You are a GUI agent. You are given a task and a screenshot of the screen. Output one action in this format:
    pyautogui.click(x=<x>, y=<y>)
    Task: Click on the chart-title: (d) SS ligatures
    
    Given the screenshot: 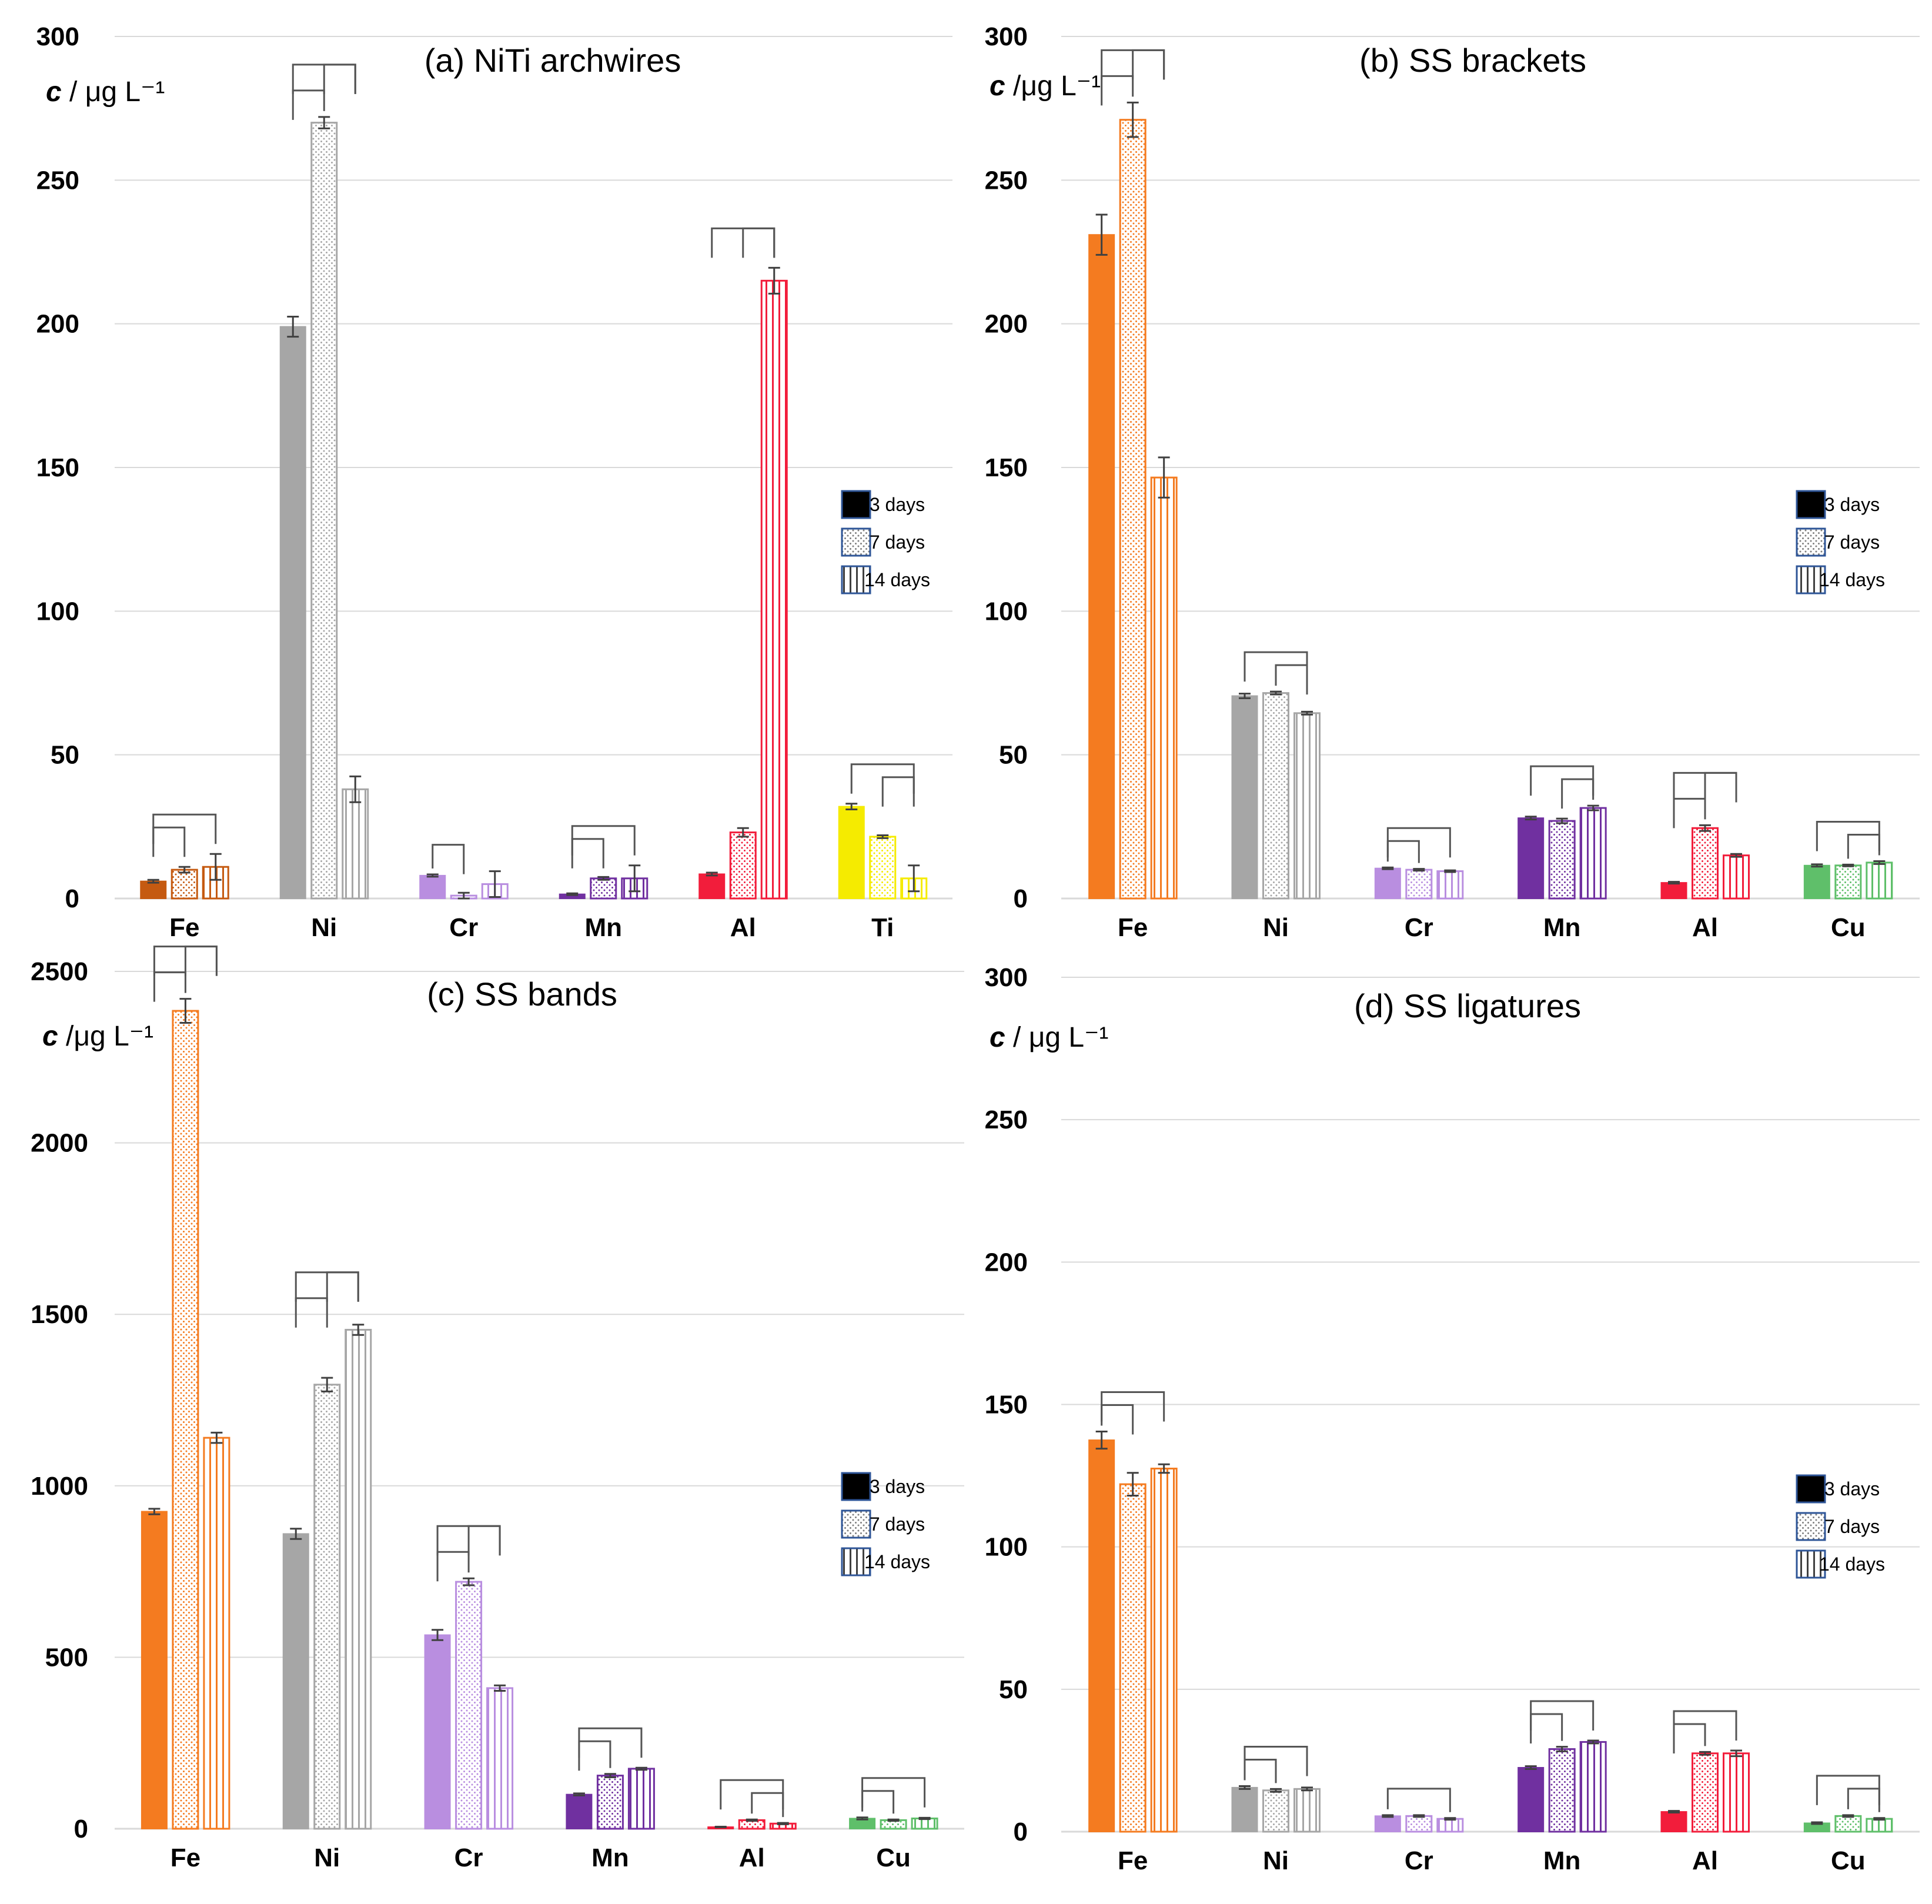 What is the action you would take?
    pyautogui.click(x=1467, y=1006)
    